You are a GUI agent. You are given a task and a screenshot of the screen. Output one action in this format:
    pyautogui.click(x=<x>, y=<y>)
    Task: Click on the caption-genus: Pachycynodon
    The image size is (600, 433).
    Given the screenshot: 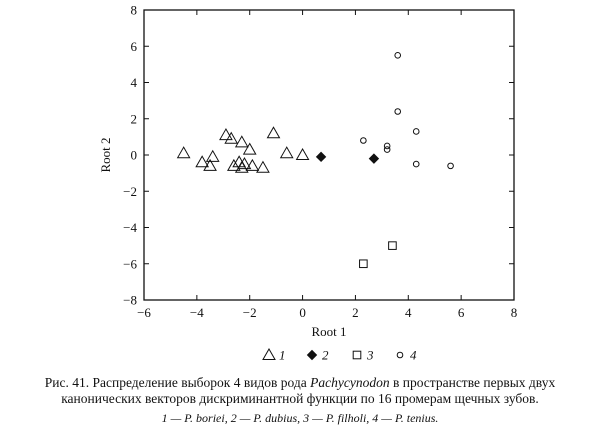 What is the action you would take?
    pyautogui.click(x=350, y=382)
    